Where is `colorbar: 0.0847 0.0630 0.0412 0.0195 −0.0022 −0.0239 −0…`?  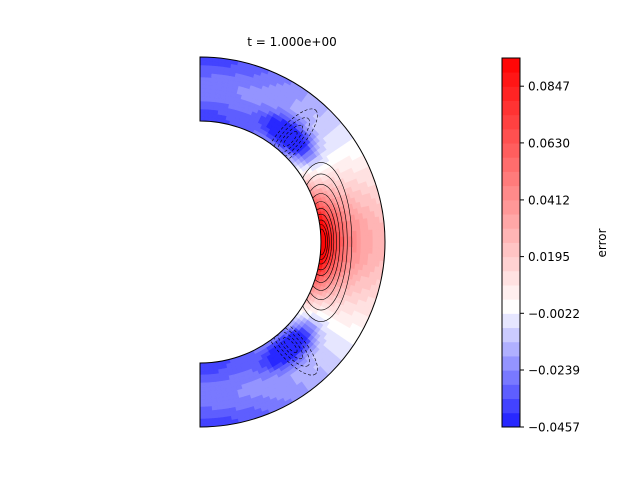 colorbar: 0.0847 0.0630 0.0412 0.0195 −0.0022 −0.0239 −0… is located at coordinates (555, 246).